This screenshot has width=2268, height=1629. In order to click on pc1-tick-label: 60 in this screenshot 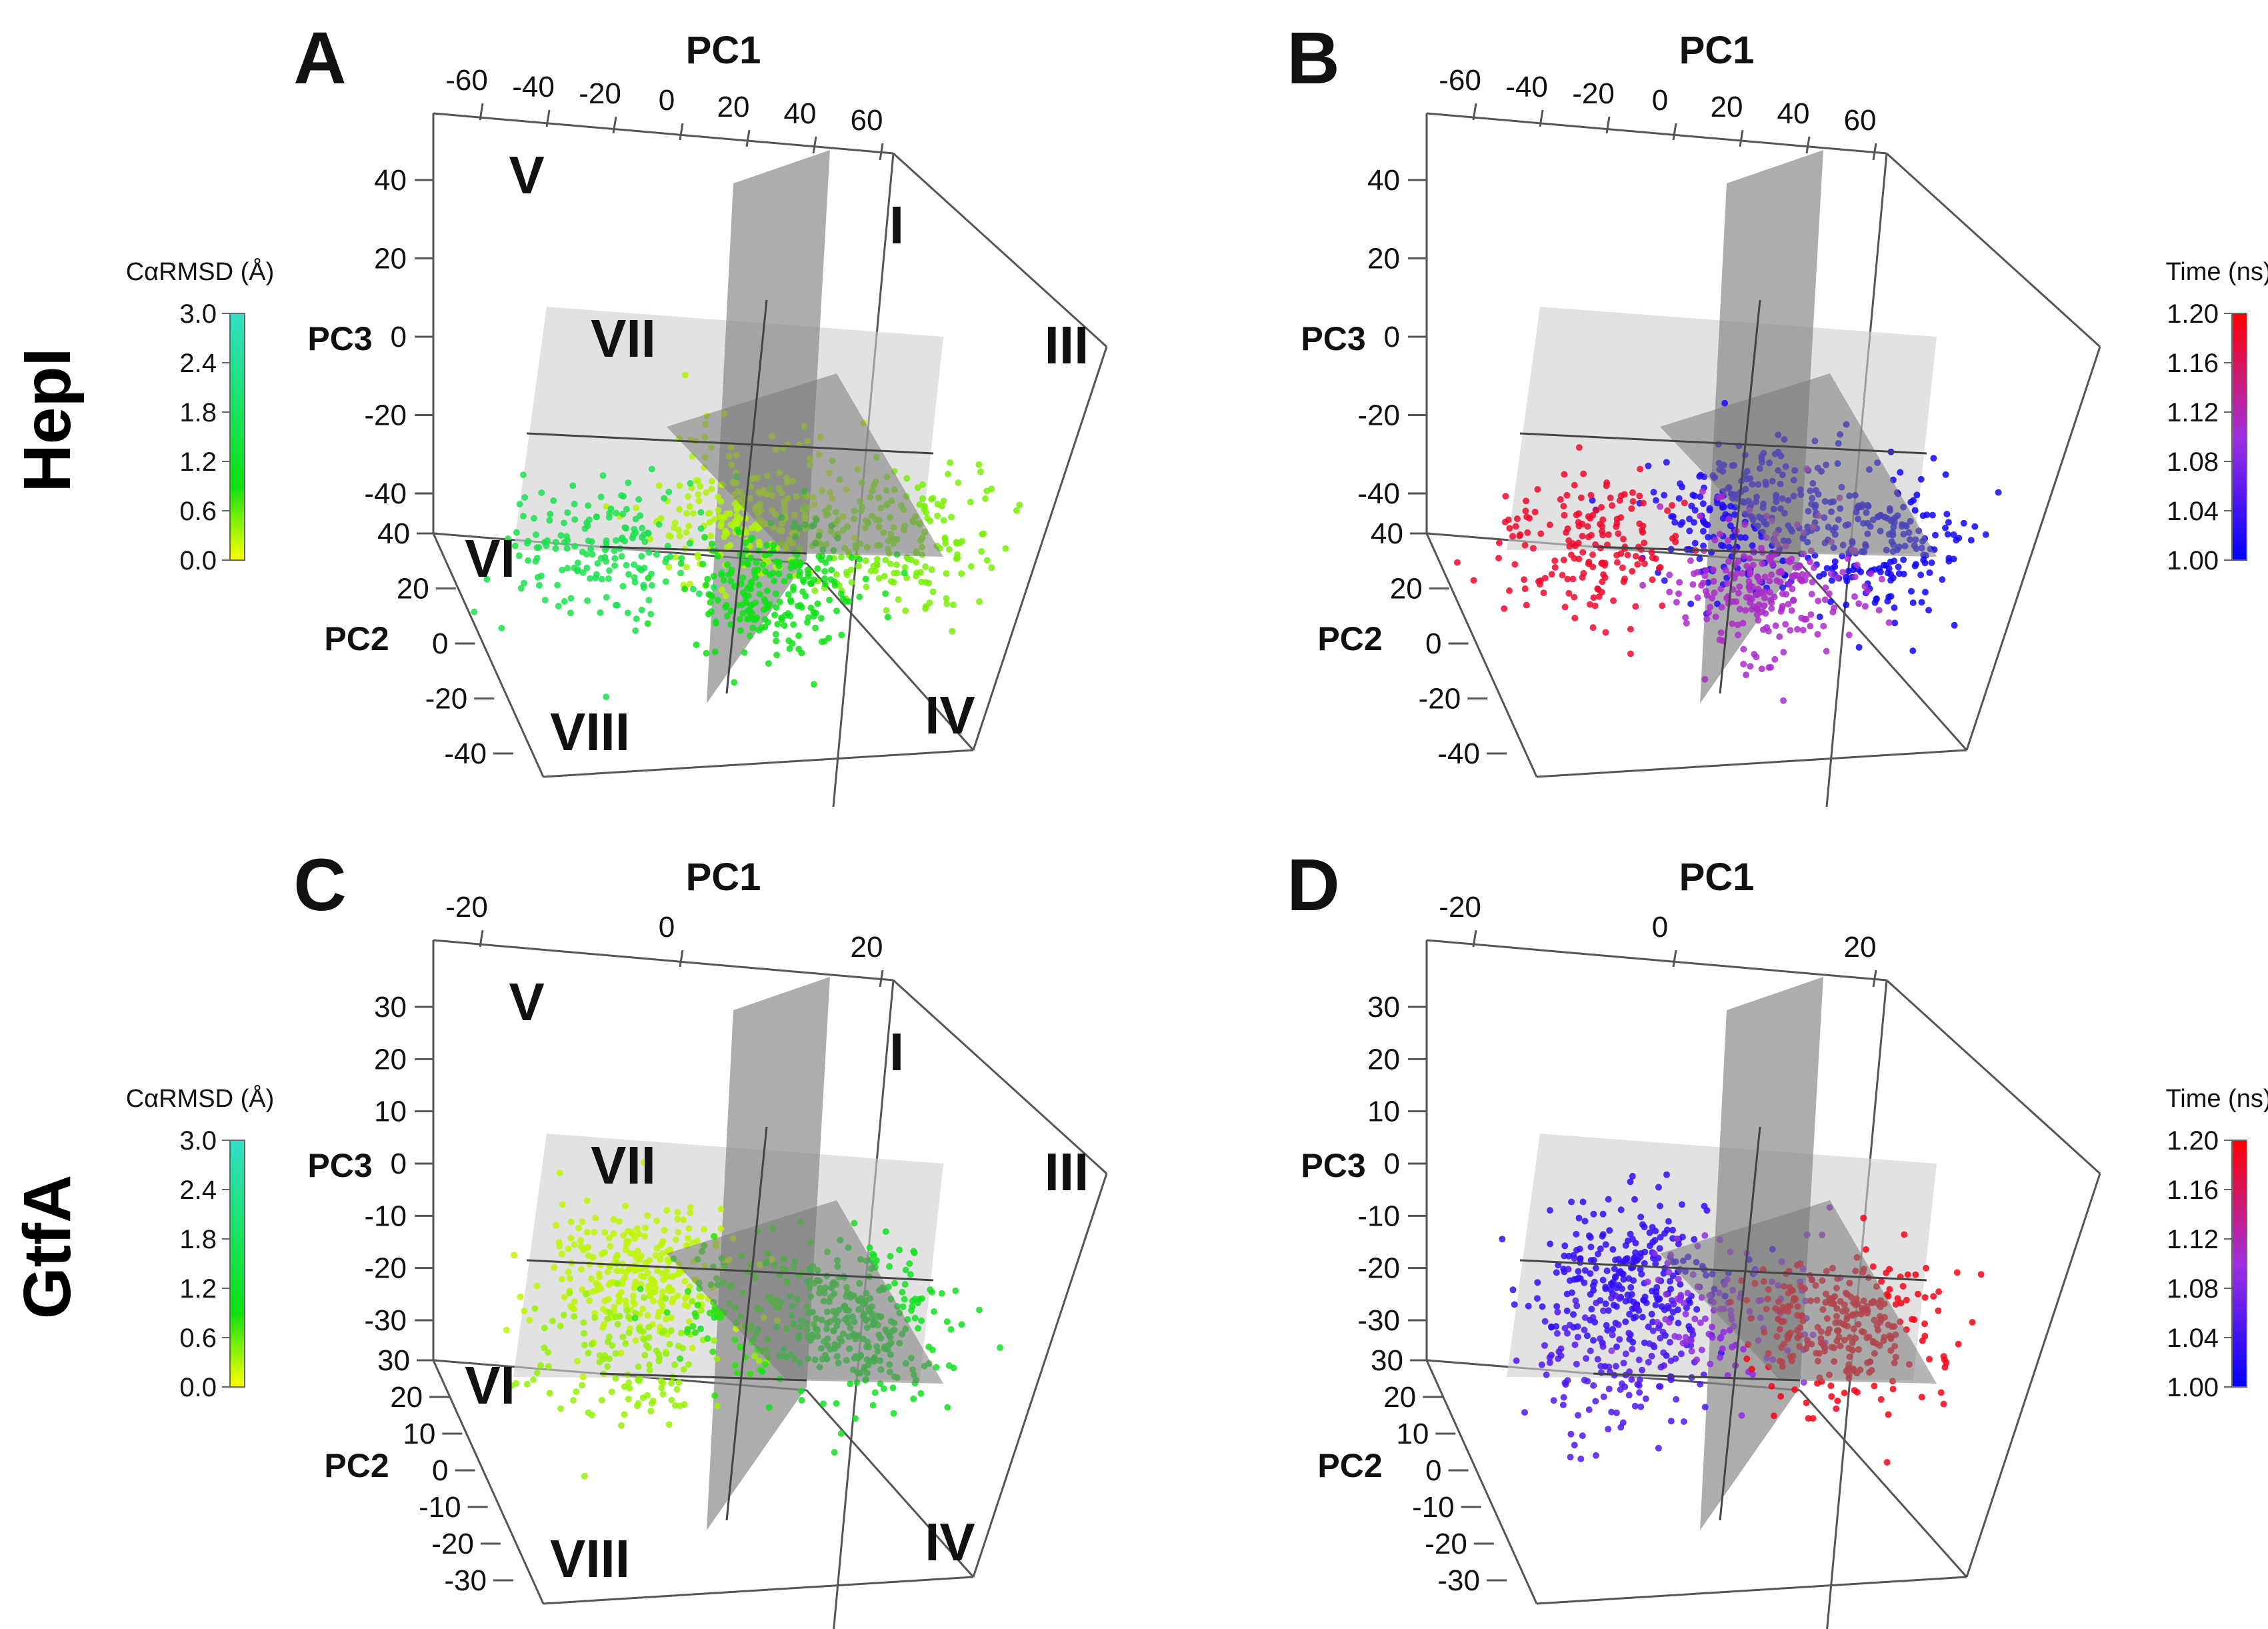, I will do `click(867, 120)`.